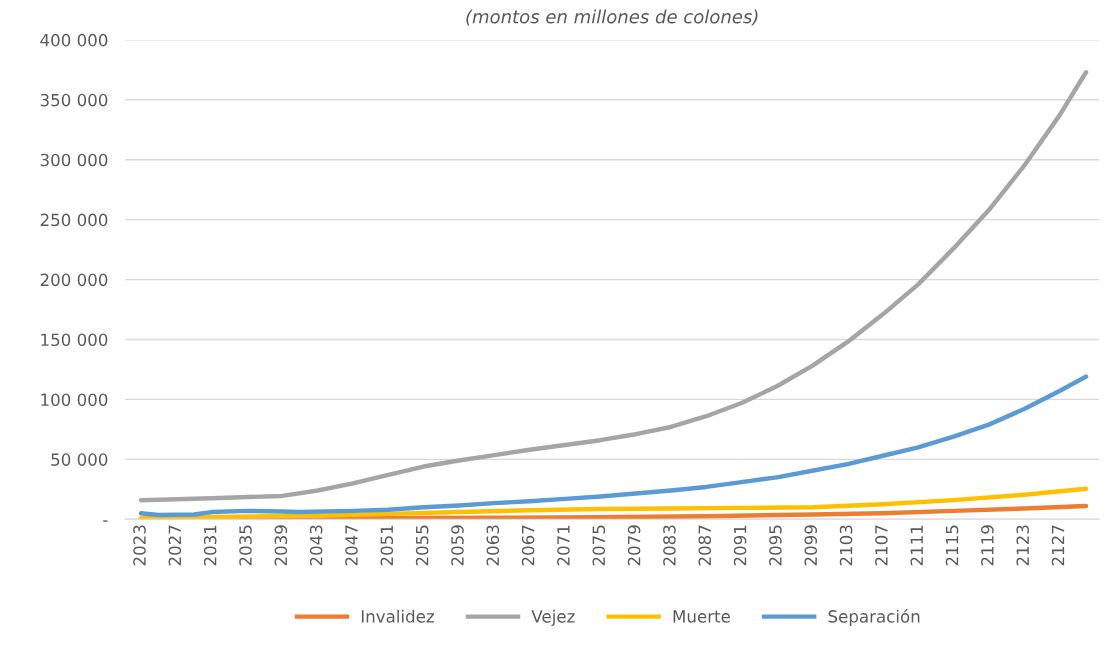  I want to click on y-tick-label: 200 000, so click(74, 280).